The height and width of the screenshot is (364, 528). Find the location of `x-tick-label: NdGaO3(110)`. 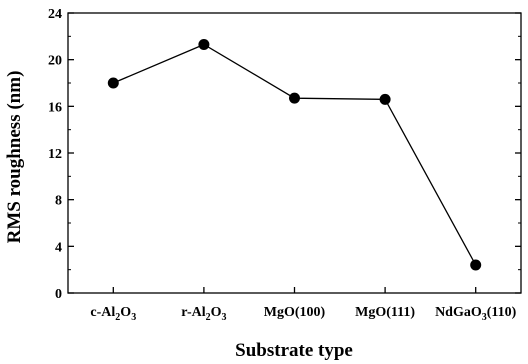

x-tick-label: NdGaO3(110) is located at coordinates (476, 314).